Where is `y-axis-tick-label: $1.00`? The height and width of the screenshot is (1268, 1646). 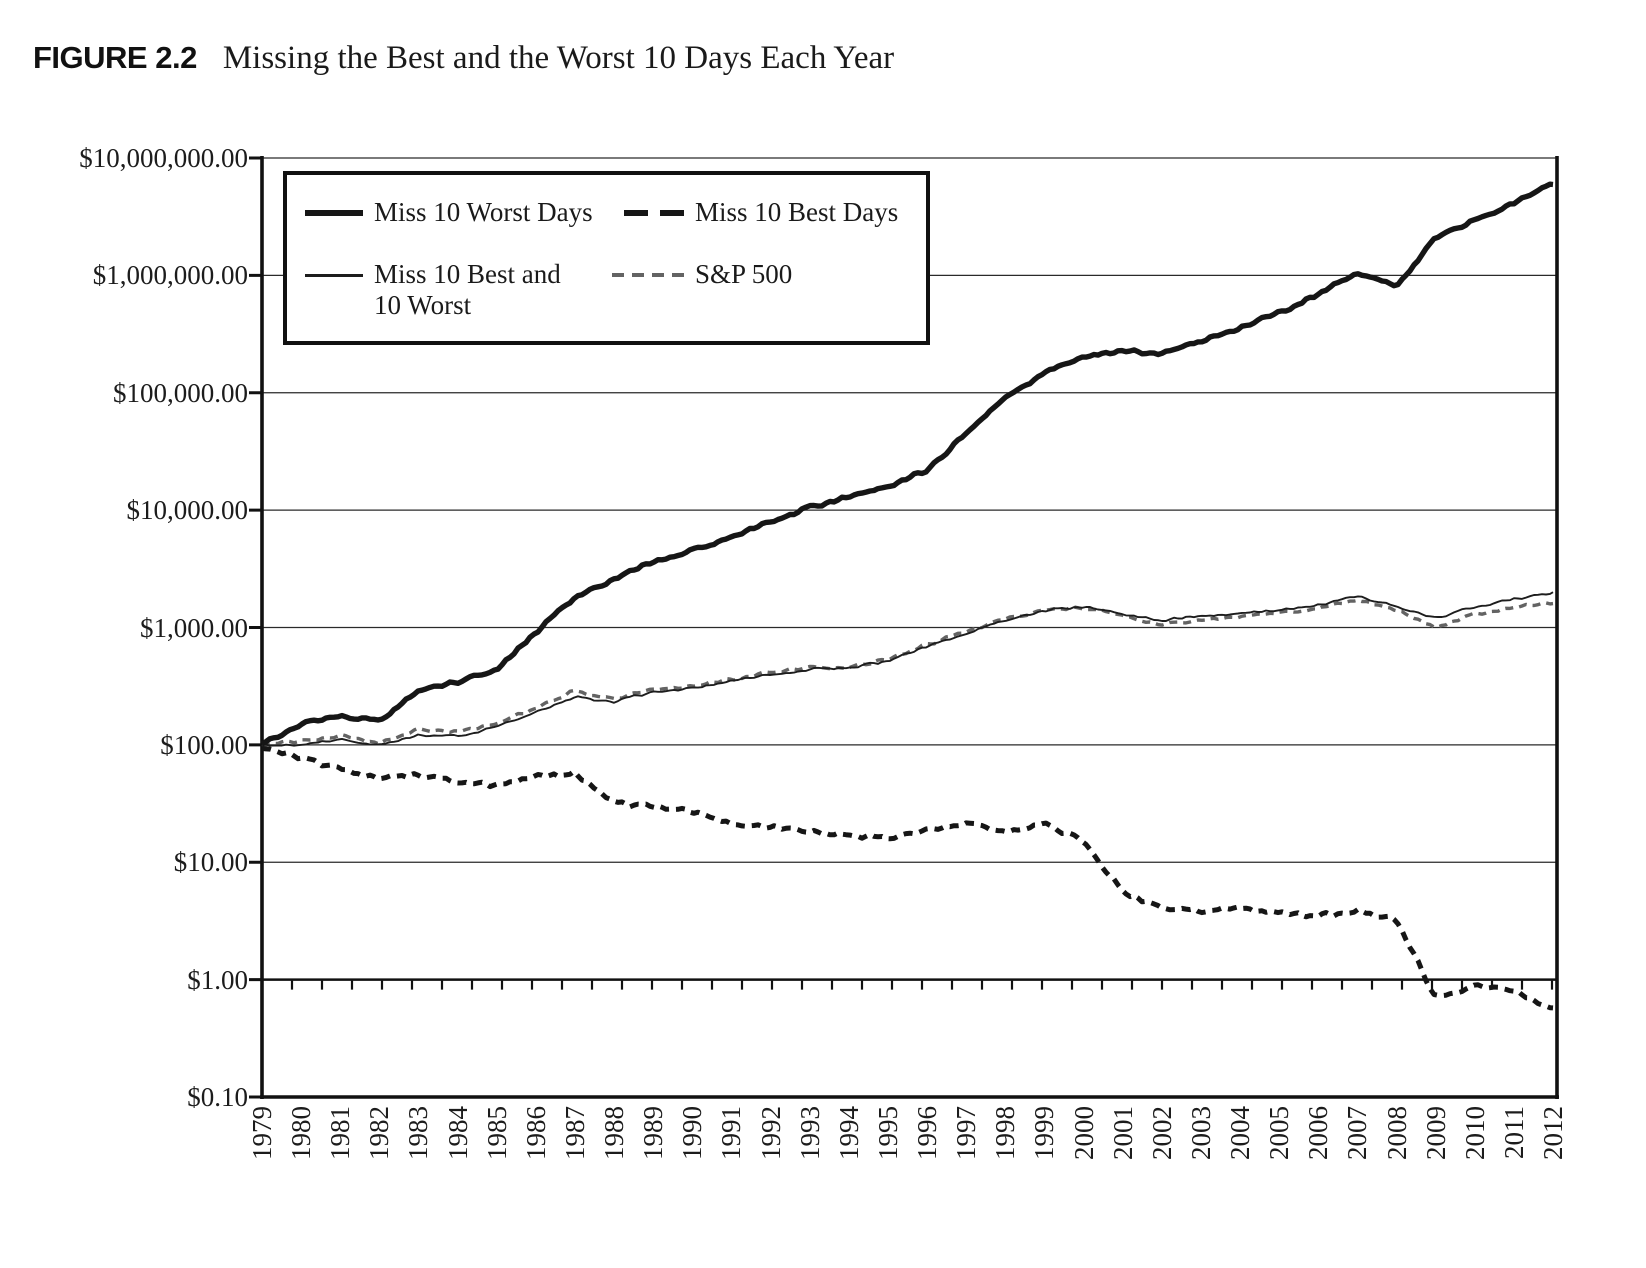 y-axis-tick-label: $1.00 is located at coordinates (217, 979).